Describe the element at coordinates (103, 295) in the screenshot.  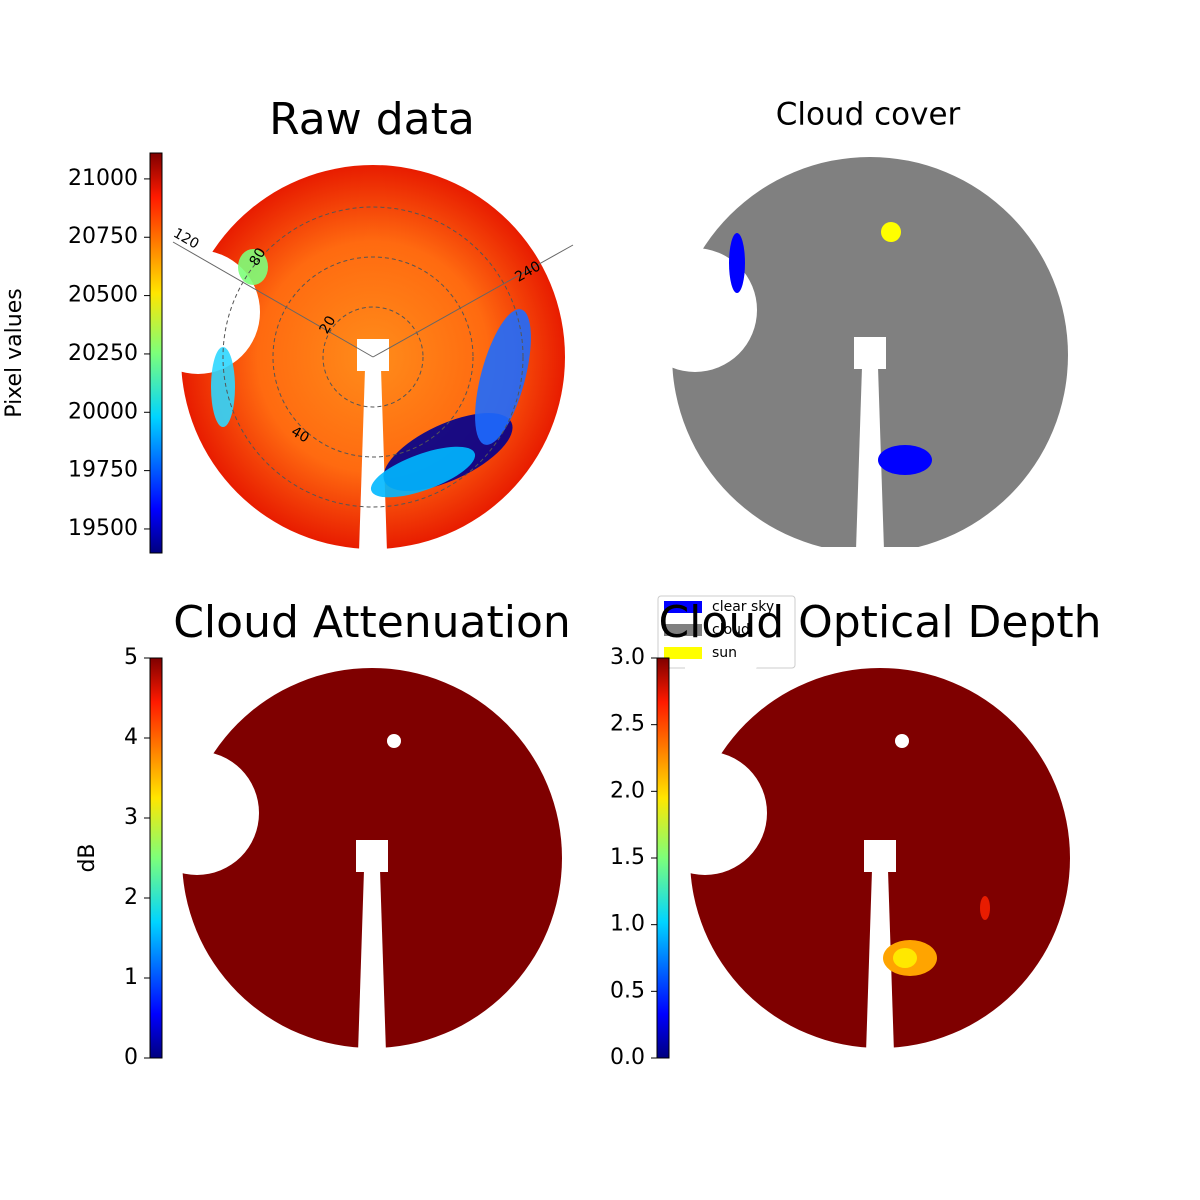
I see `colorbar-tick-label: 20500` at that location.